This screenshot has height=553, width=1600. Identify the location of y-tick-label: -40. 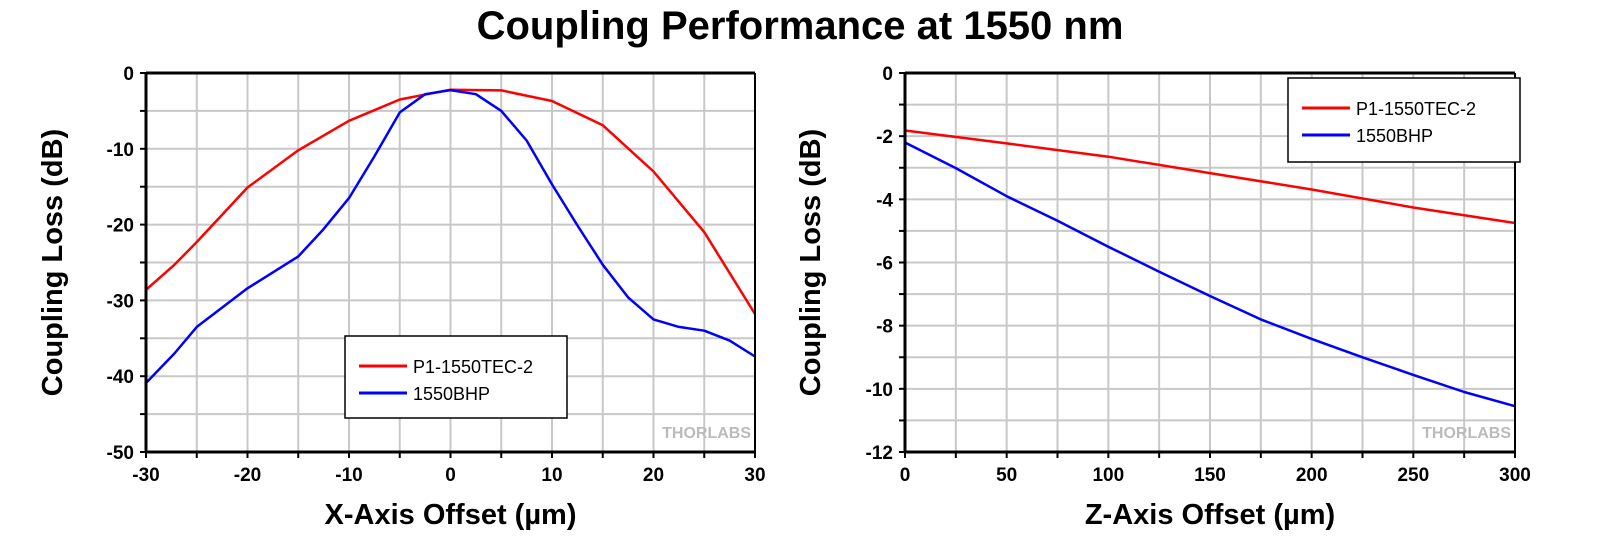
(120, 377).